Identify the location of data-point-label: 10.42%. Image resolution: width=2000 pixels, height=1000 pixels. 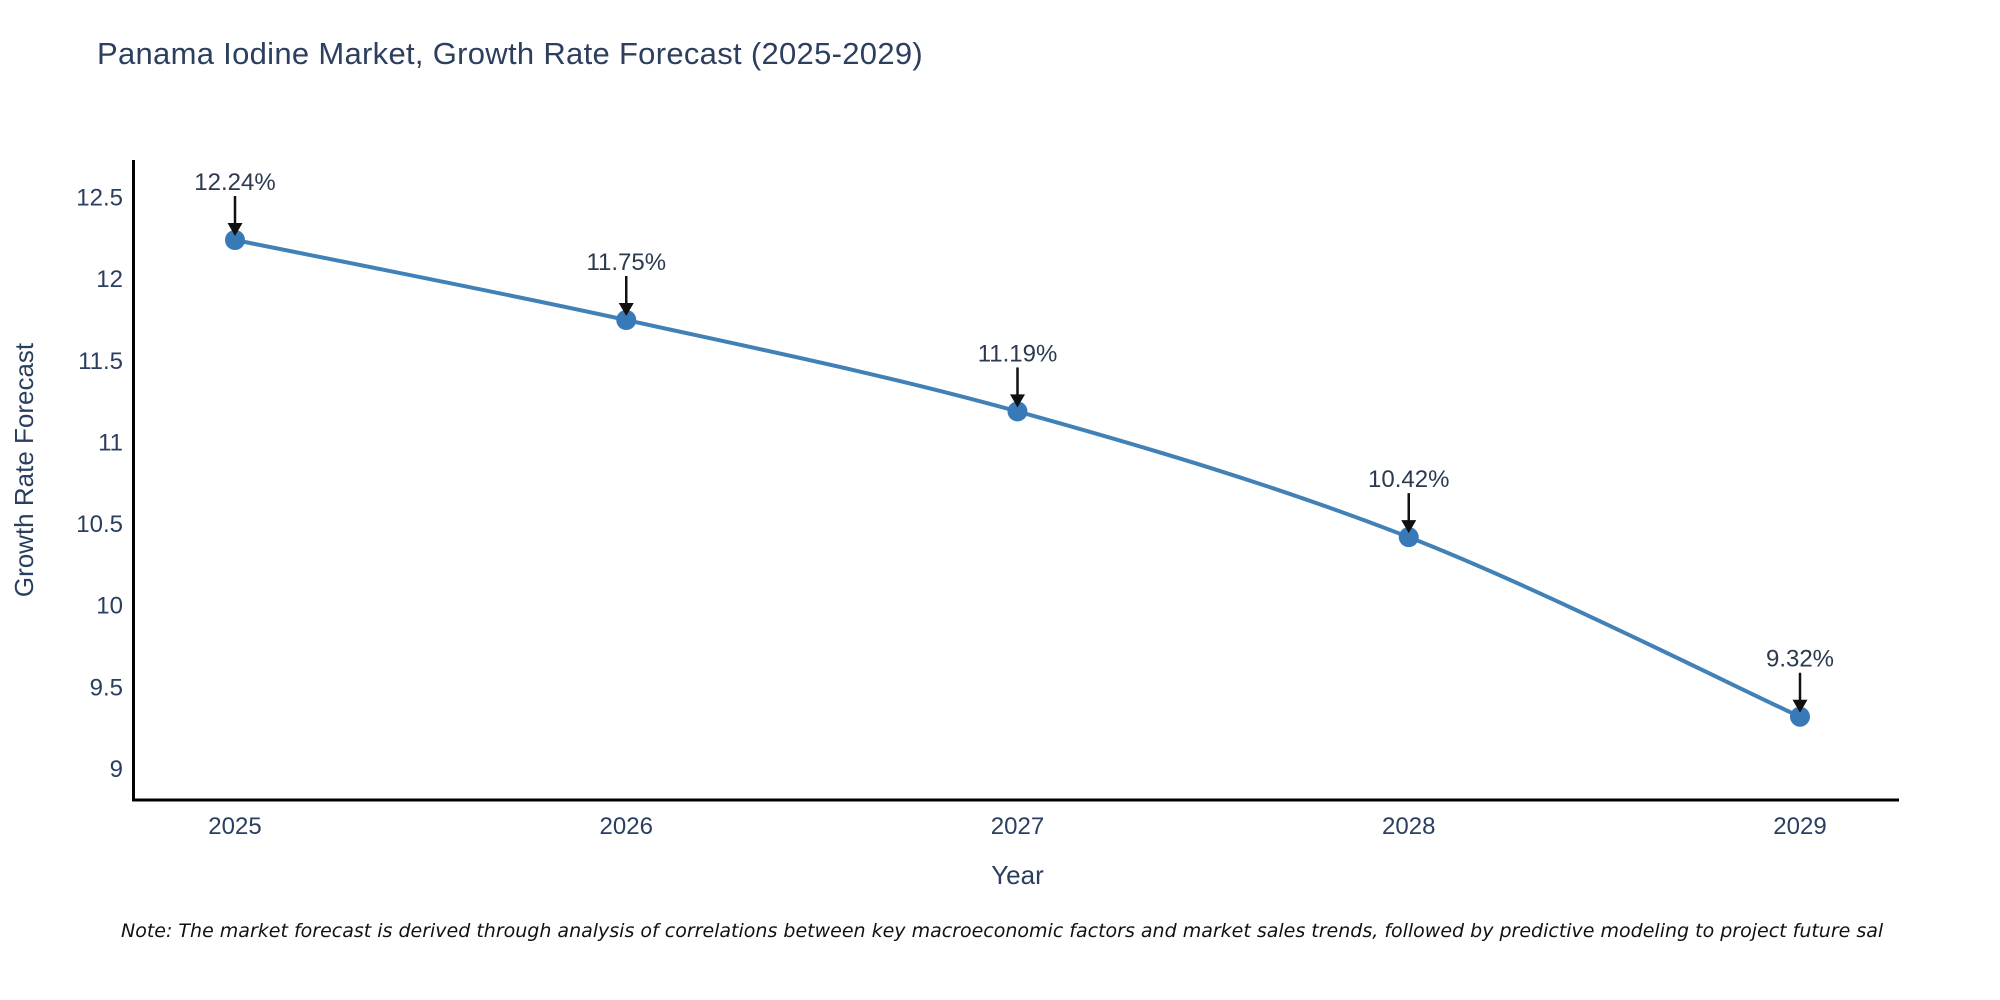
(1408, 479).